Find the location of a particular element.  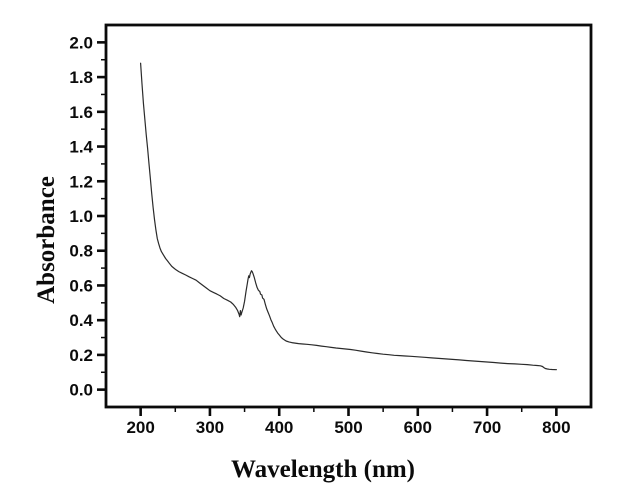

y-tick-label: 1.6 is located at coordinates (81, 112).